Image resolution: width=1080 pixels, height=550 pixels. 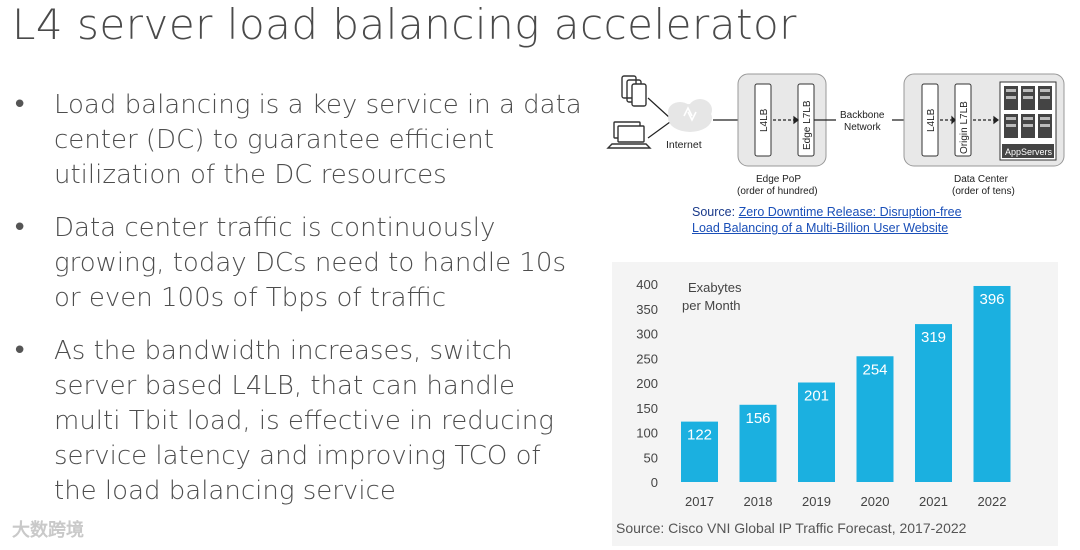 What do you see at coordinates (629, 135) in the screenshot?
I see `laptop-icon` at bounding box center [629, 135].